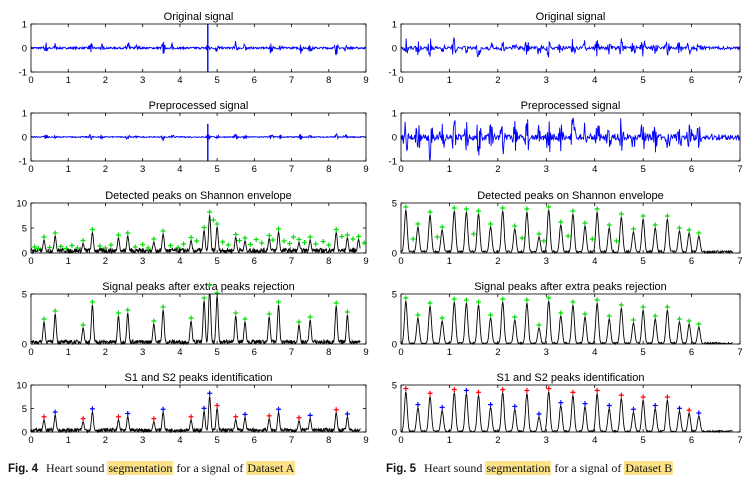 The width and height of the screenshot is (747, 488). I want to click on x-tick-label: 8, so click(328, 261).